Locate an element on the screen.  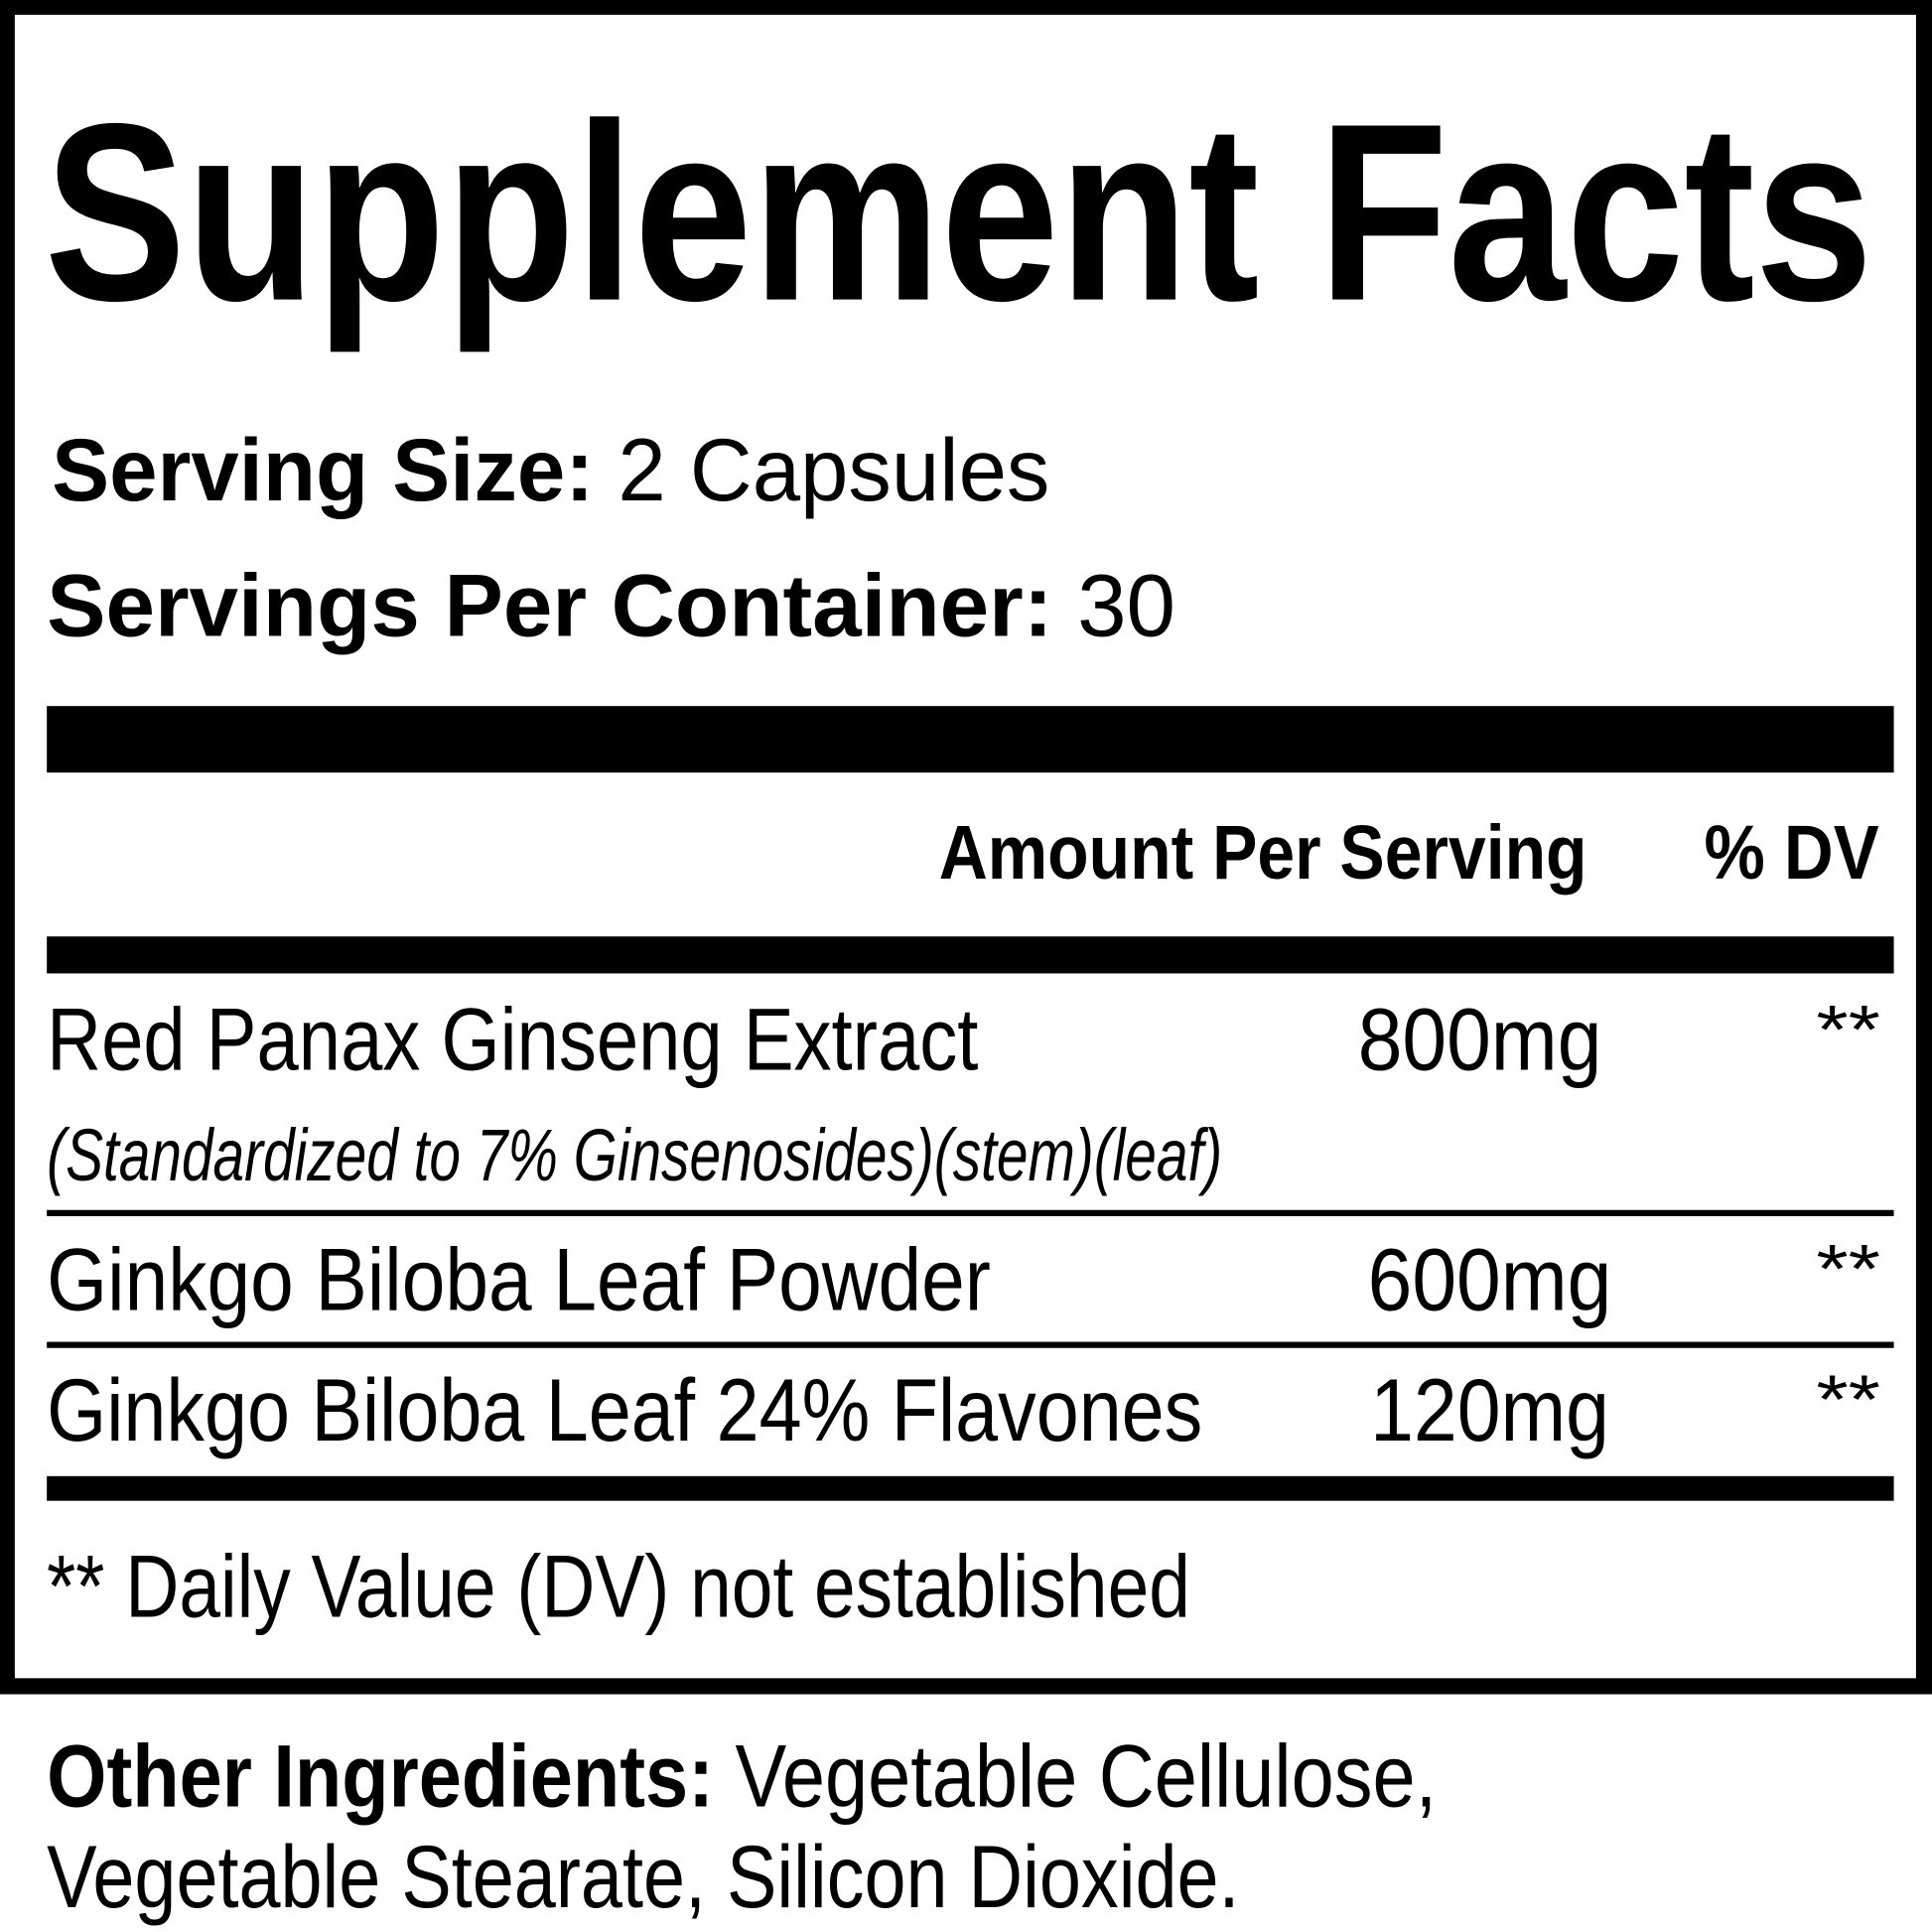
border-bottom is located at coordinates (966, 1687).